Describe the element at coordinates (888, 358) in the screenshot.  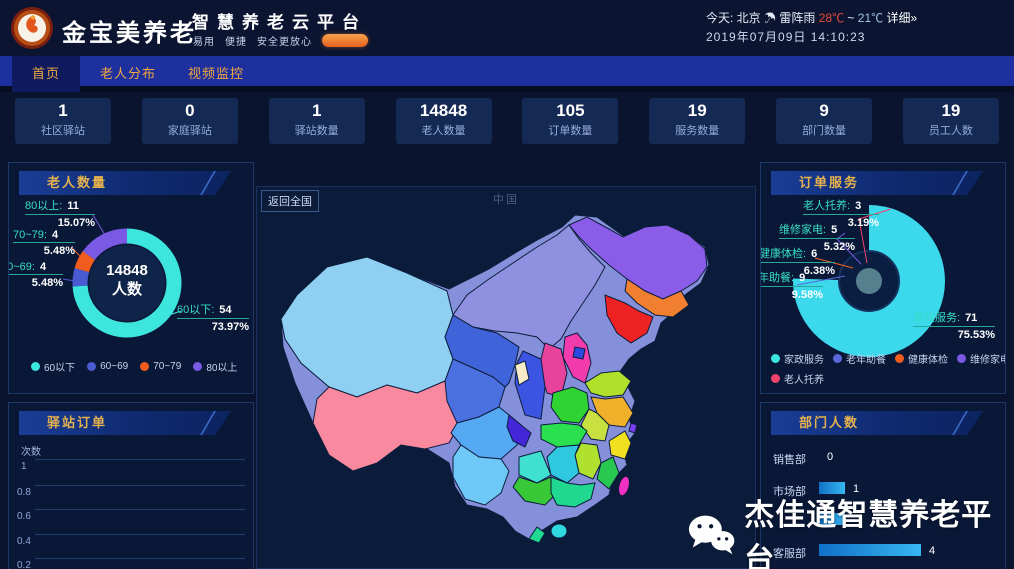
I see `order-services-legend-row1: 家政服务 老年助餐 健康体检 维修家电` at that location.